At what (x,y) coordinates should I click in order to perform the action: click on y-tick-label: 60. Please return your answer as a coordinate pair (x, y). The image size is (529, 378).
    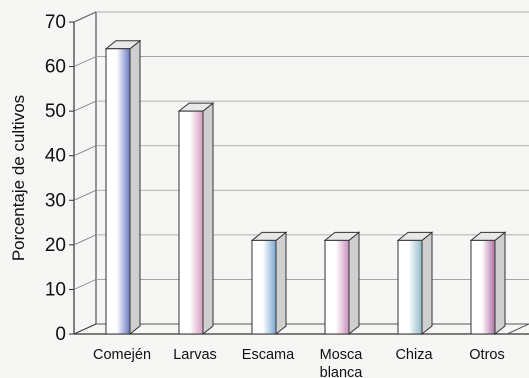
    Looking at the image, I should click on (55, 67).